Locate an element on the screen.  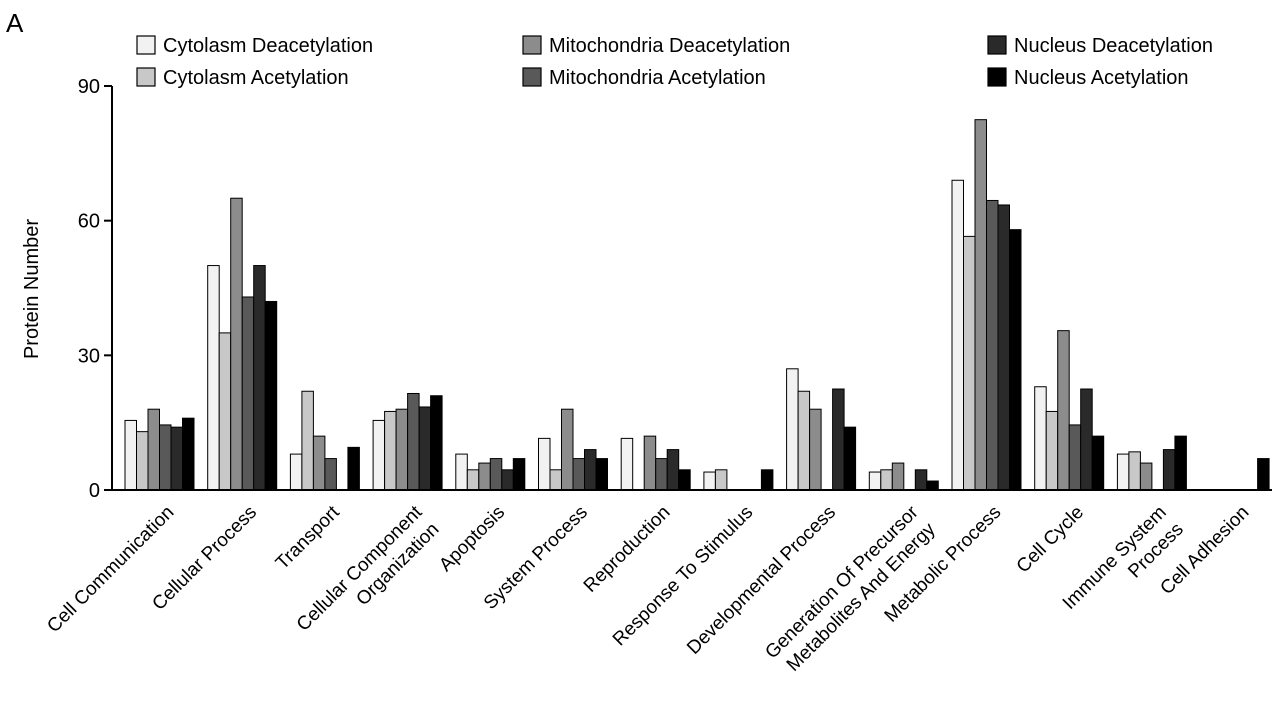
legend-label: Nucleus Deacetylation is located at coordinates (1113, 46).